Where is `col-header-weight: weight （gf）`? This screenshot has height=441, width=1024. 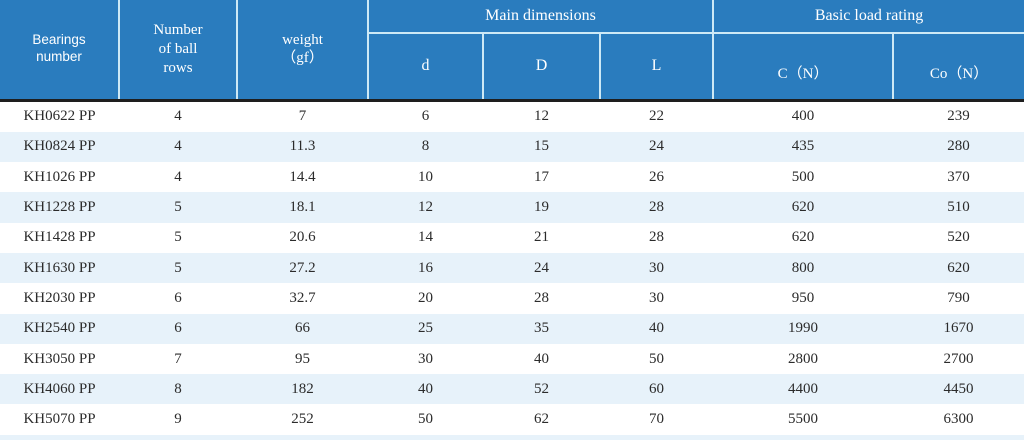 col-header-weight: weight （gf） is located at coordinates (303, 51).